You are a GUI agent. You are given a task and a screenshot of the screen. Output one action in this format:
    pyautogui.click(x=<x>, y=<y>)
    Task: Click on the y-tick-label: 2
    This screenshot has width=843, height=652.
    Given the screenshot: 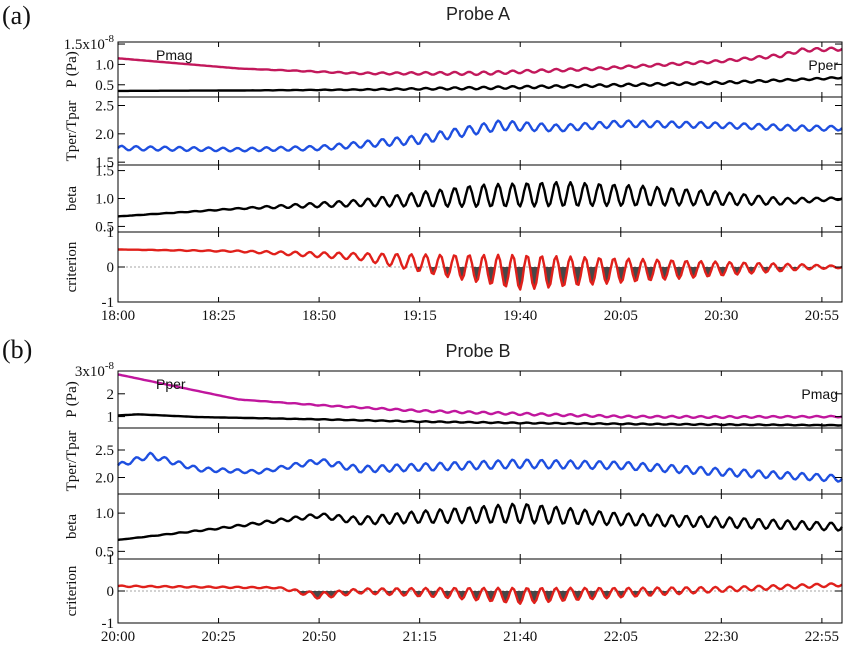 What is the action you would take?
    pyautogui.click(x=111, y=395)
    